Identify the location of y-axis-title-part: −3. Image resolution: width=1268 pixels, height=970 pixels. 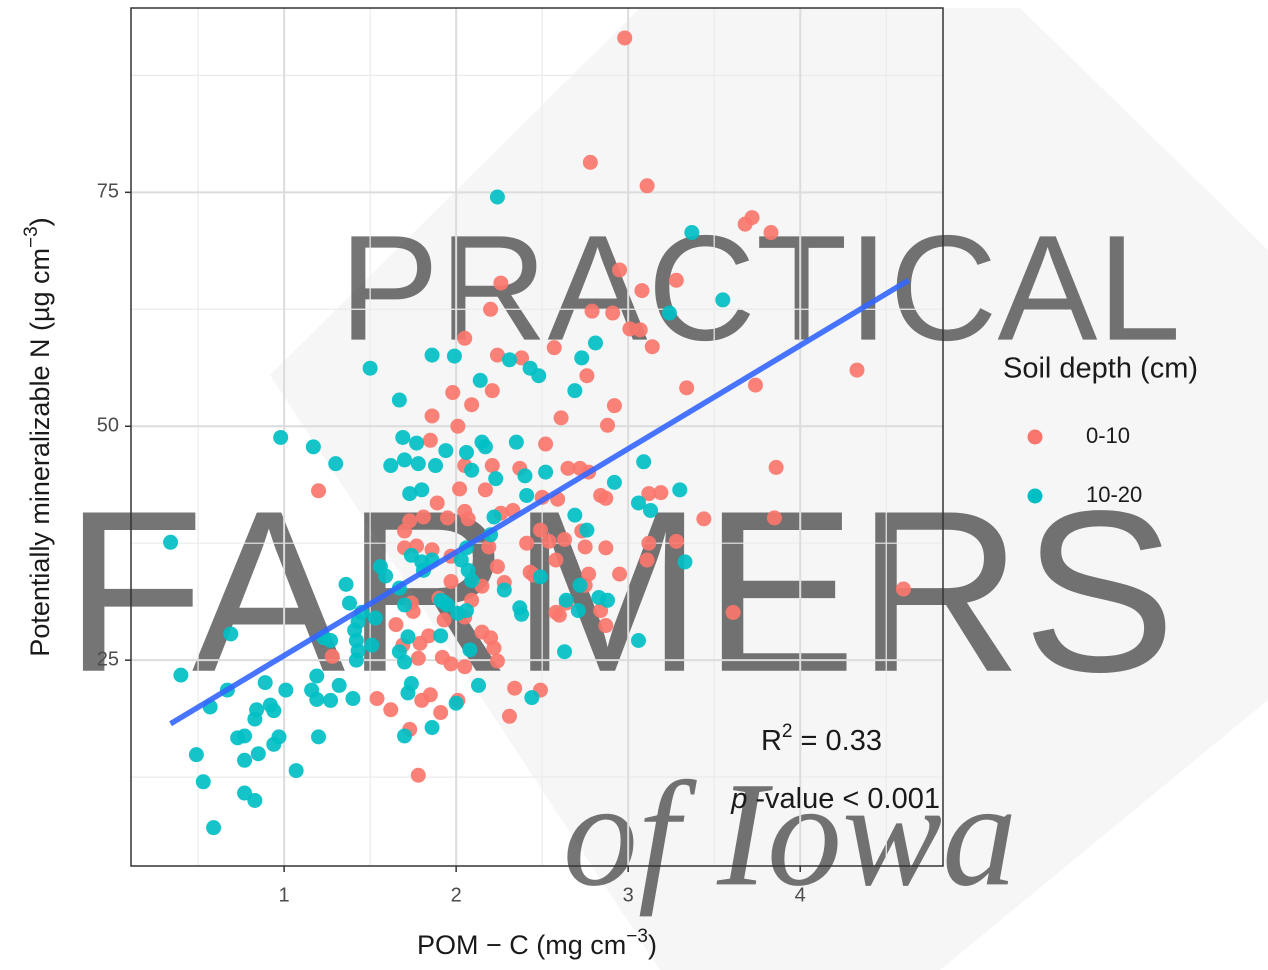
(31, 237).